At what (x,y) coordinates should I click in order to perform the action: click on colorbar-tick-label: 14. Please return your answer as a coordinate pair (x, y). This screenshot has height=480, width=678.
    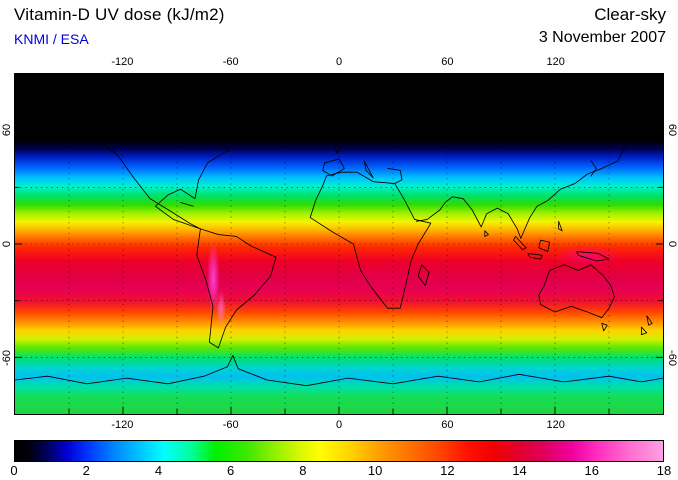
    Looking at the image, I should click on (519, 470).